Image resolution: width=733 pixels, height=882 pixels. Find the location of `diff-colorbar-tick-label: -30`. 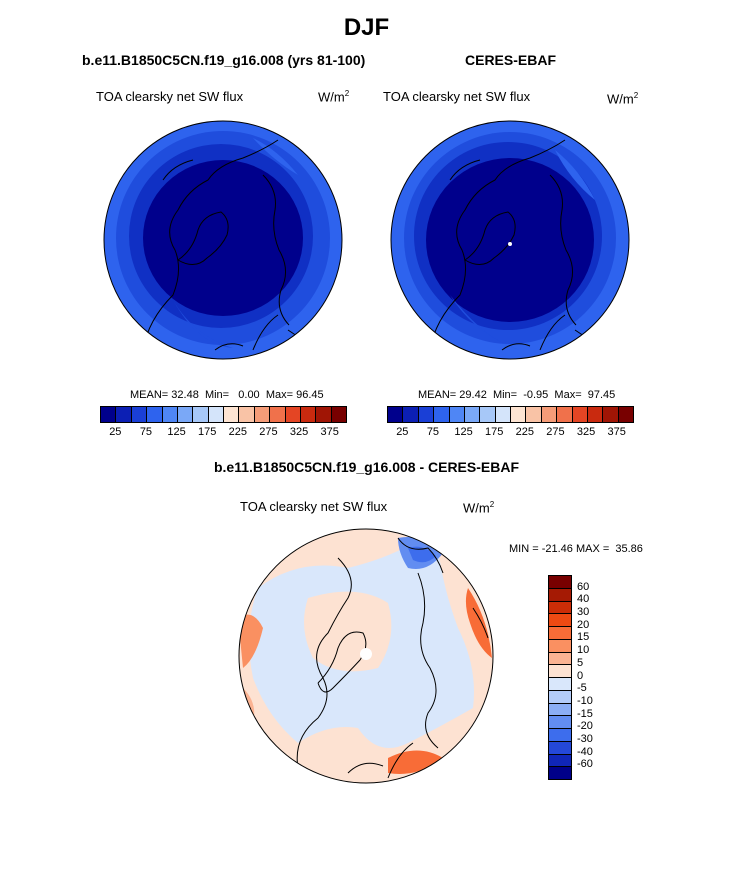

diff-colorbar-tick-label: -30 is located at coordinates (585, 738).